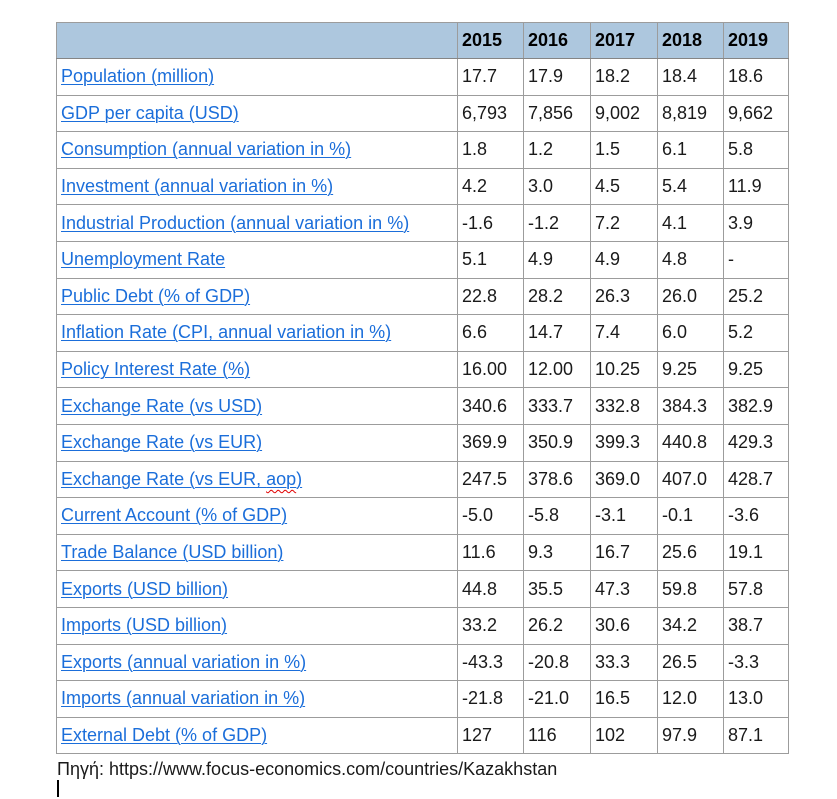 This screenshot has height=799, width=837. I want to click on value-cell: 7.4, so click(624, 333).